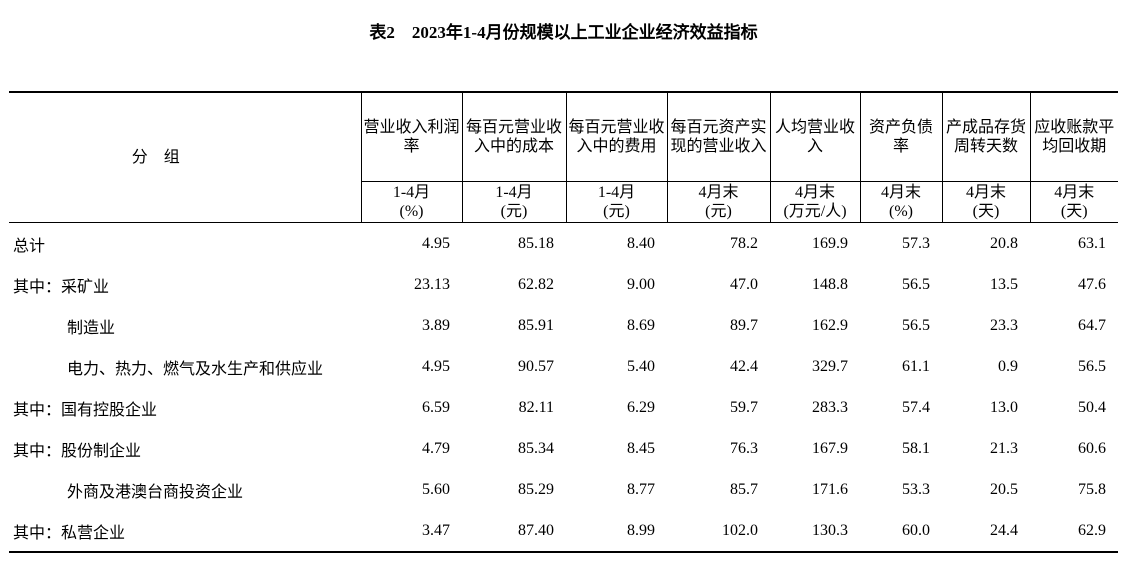  Describe the element at coordinates (830, 243) in the screenshot. I see `cell: 169.9` at that location.